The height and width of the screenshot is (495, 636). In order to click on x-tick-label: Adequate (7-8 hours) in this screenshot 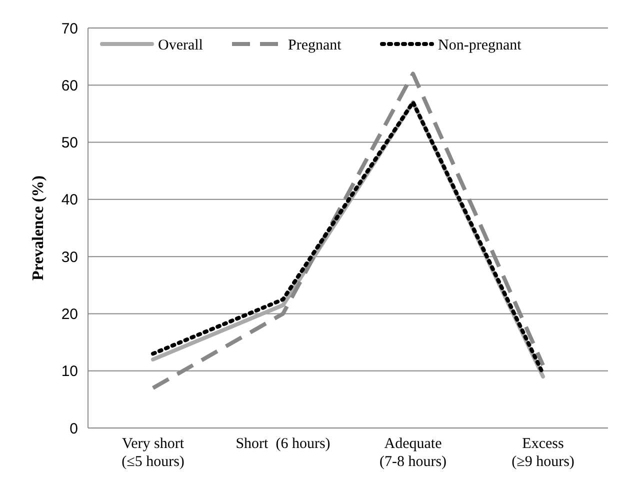, I will do `click(413, 453)`.